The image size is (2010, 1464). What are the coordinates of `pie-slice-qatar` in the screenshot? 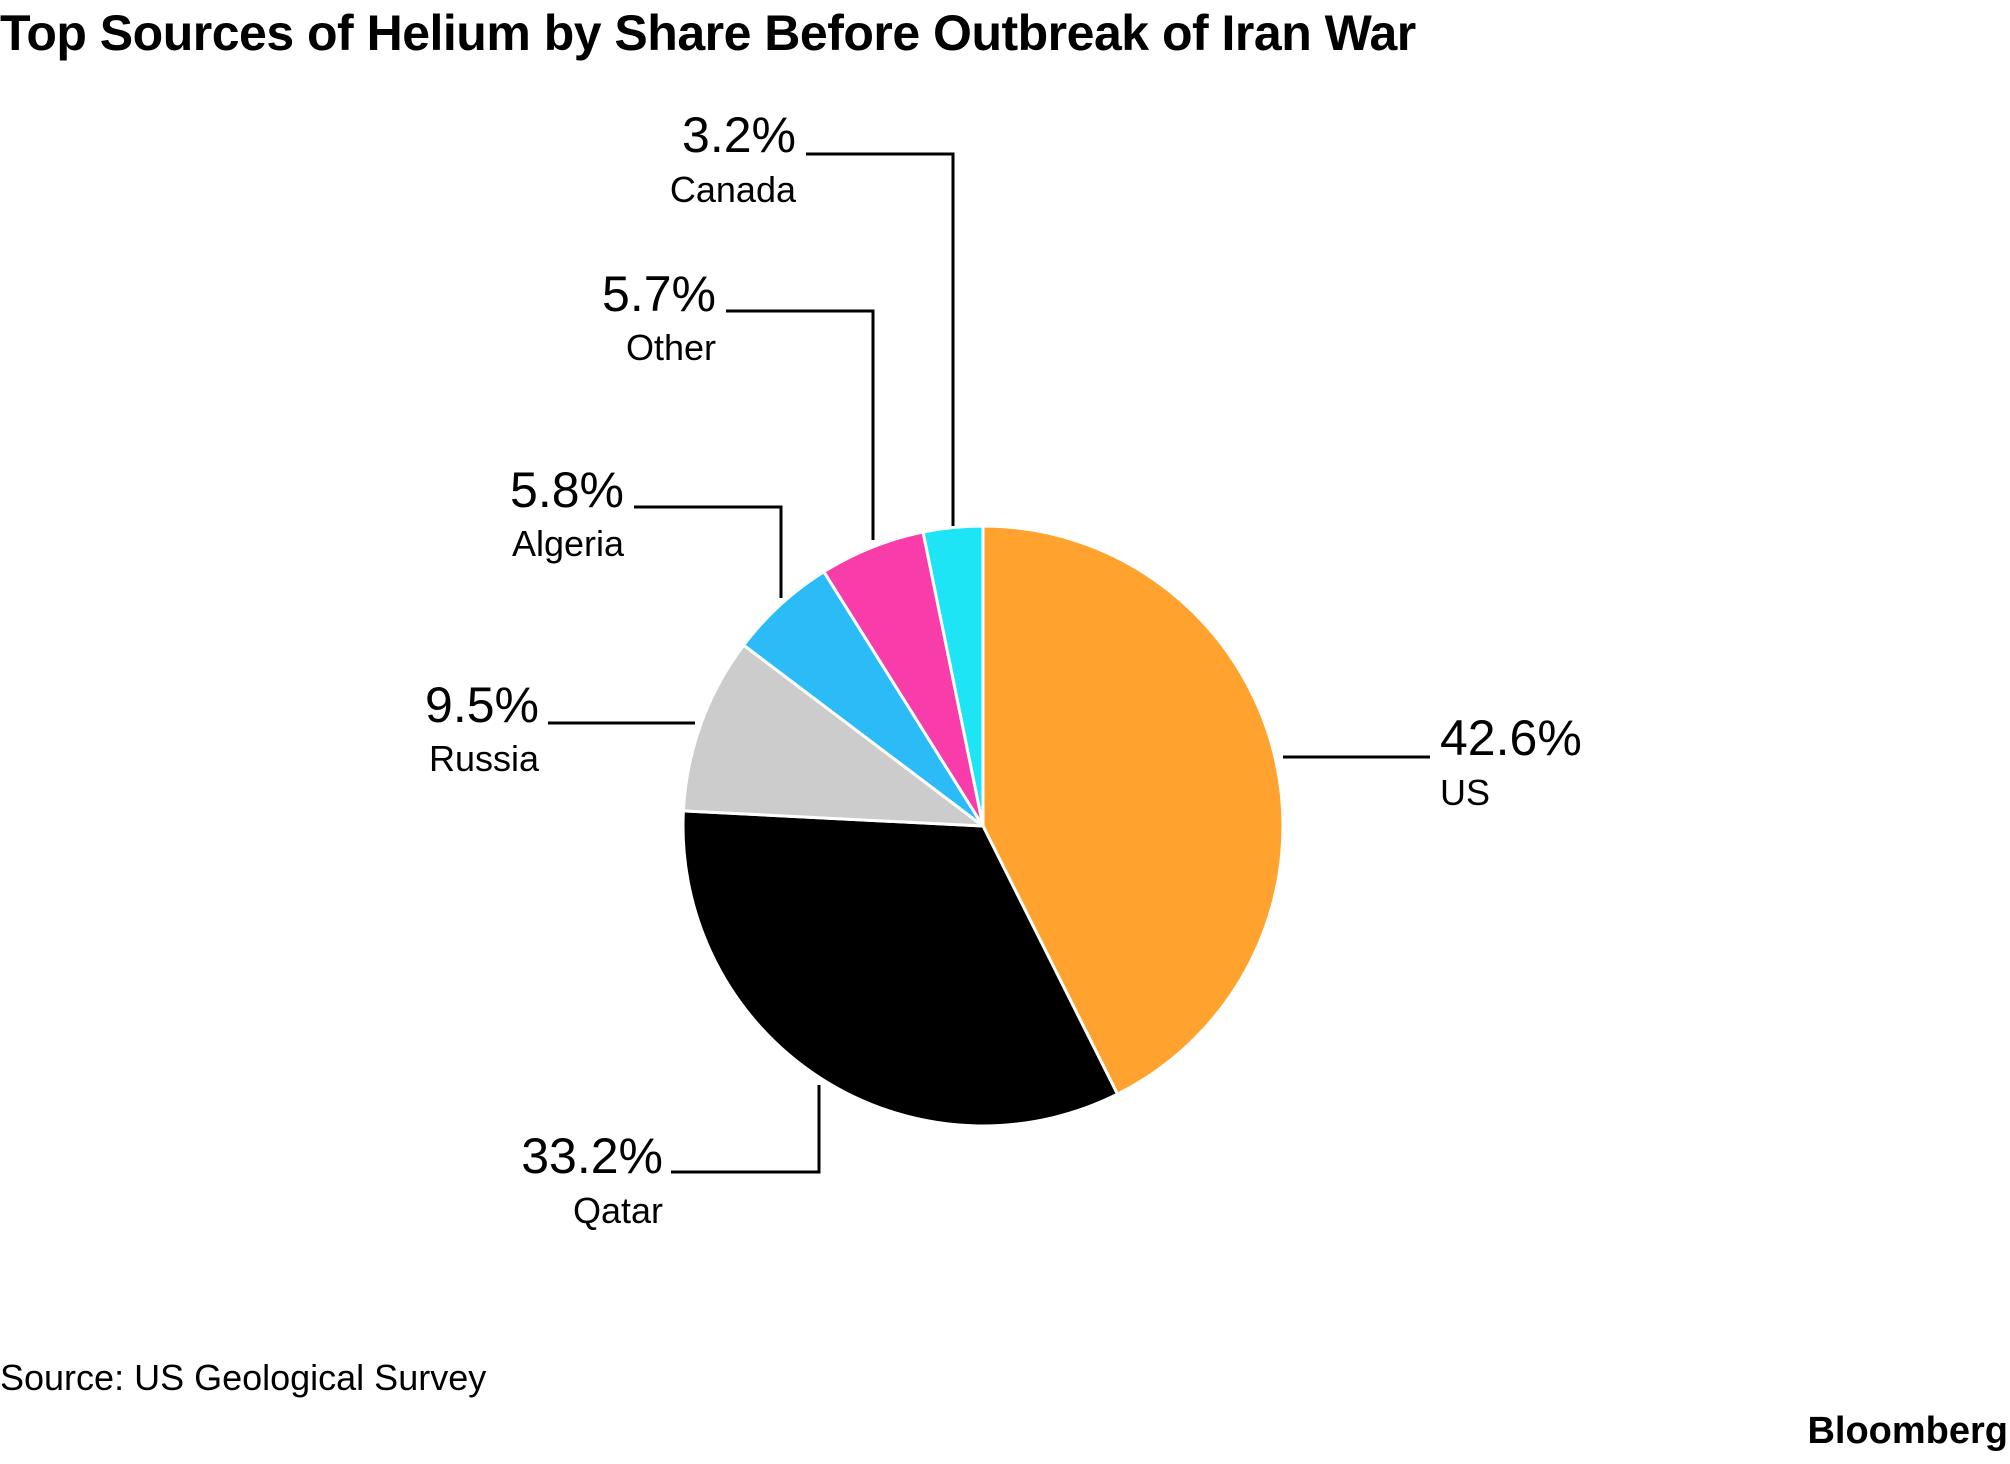 It's located at (900, 968).